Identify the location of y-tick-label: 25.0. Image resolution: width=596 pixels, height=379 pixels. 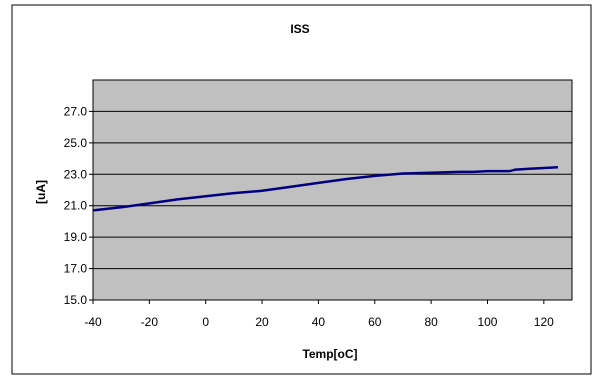
(76, 143).